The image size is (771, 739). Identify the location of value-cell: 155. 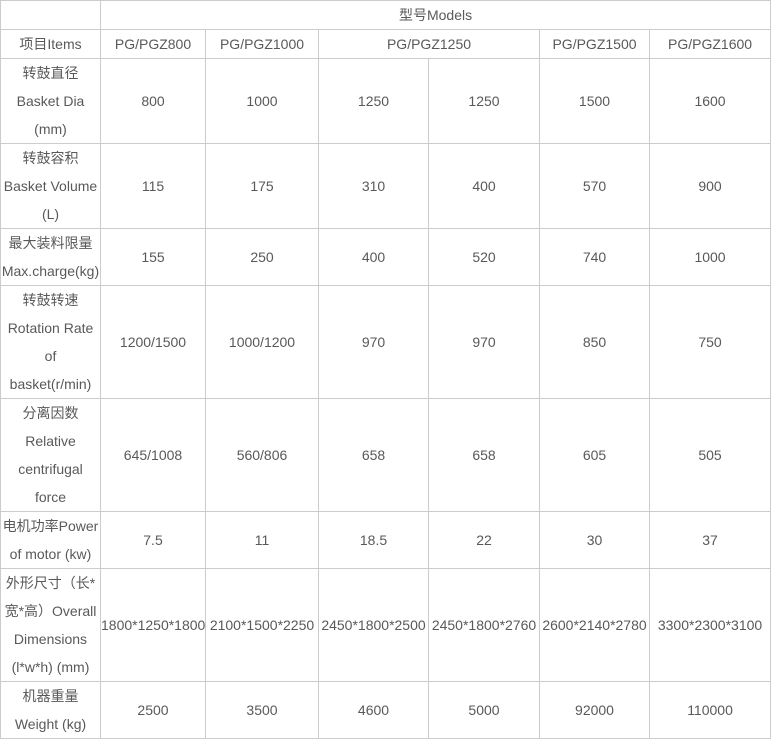
(153, 257).